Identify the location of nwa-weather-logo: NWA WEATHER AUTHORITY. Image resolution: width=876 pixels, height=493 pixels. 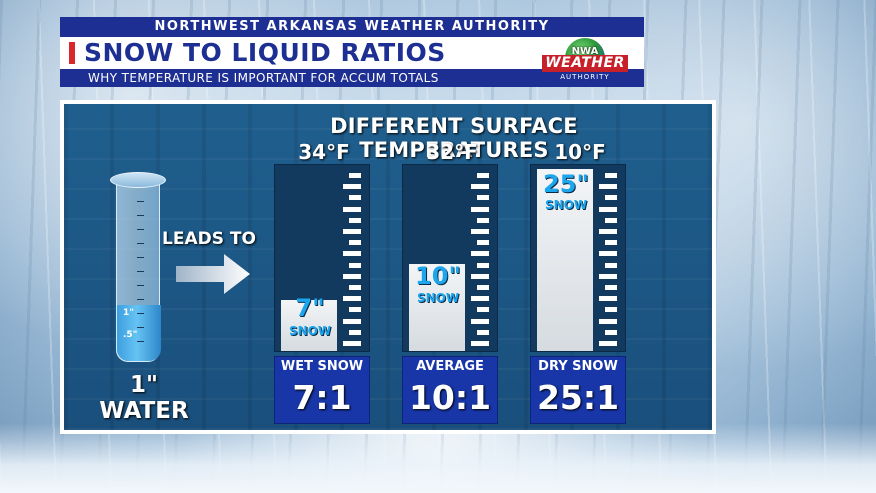
(585, 63).